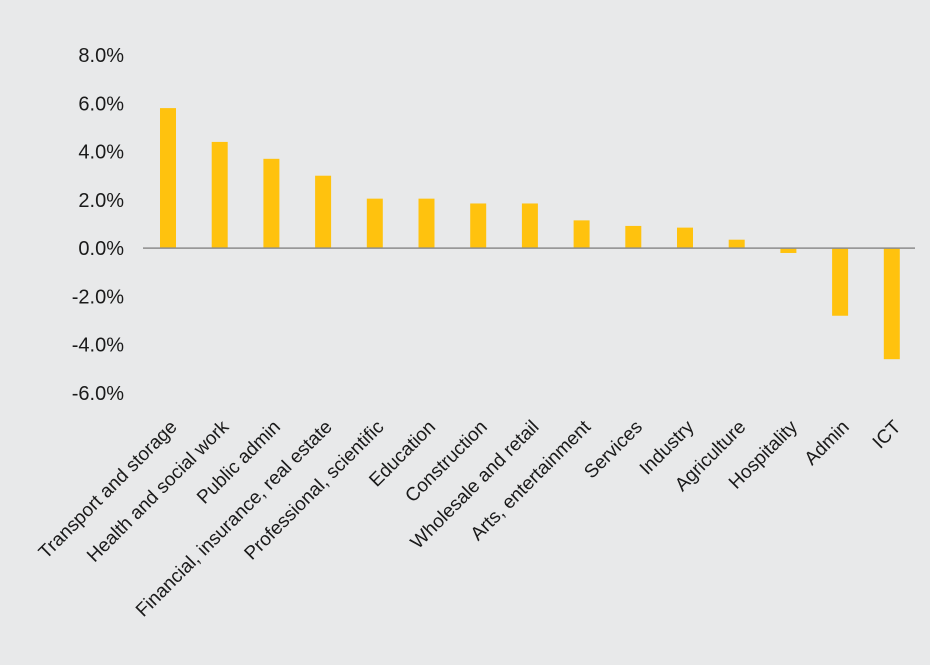  Describe the element at coordinates (827, 443) in the screenshot. I see `x-category-label: Admin` at that location.